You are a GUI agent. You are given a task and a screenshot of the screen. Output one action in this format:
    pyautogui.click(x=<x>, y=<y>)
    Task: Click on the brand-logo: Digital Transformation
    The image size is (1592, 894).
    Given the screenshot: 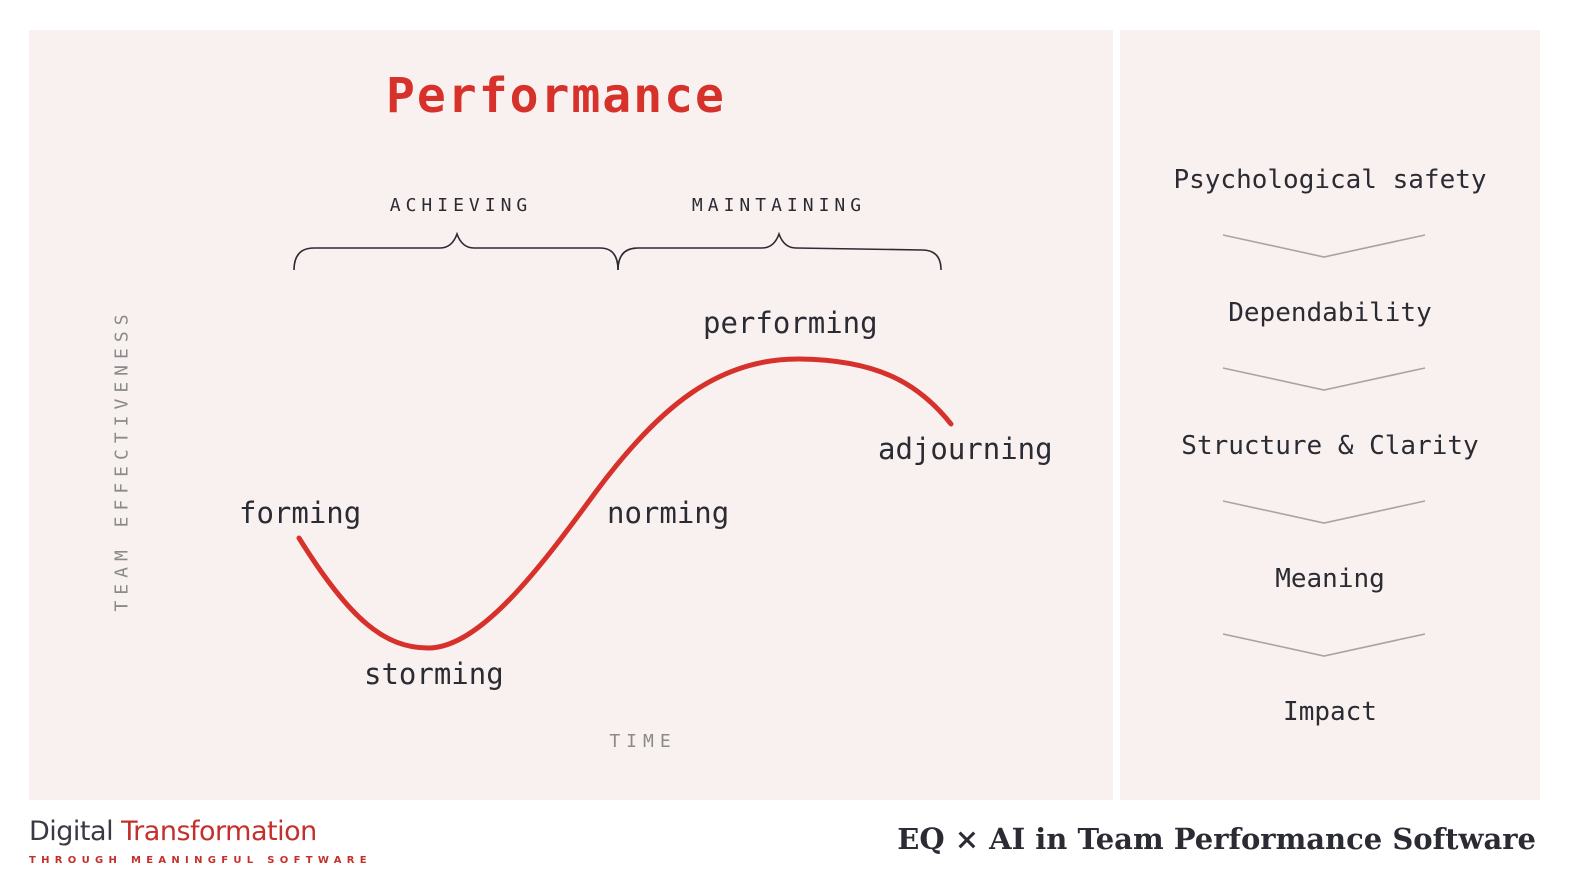 What is the action you would take?
    pyautogui.click(x=173, y=831)
    